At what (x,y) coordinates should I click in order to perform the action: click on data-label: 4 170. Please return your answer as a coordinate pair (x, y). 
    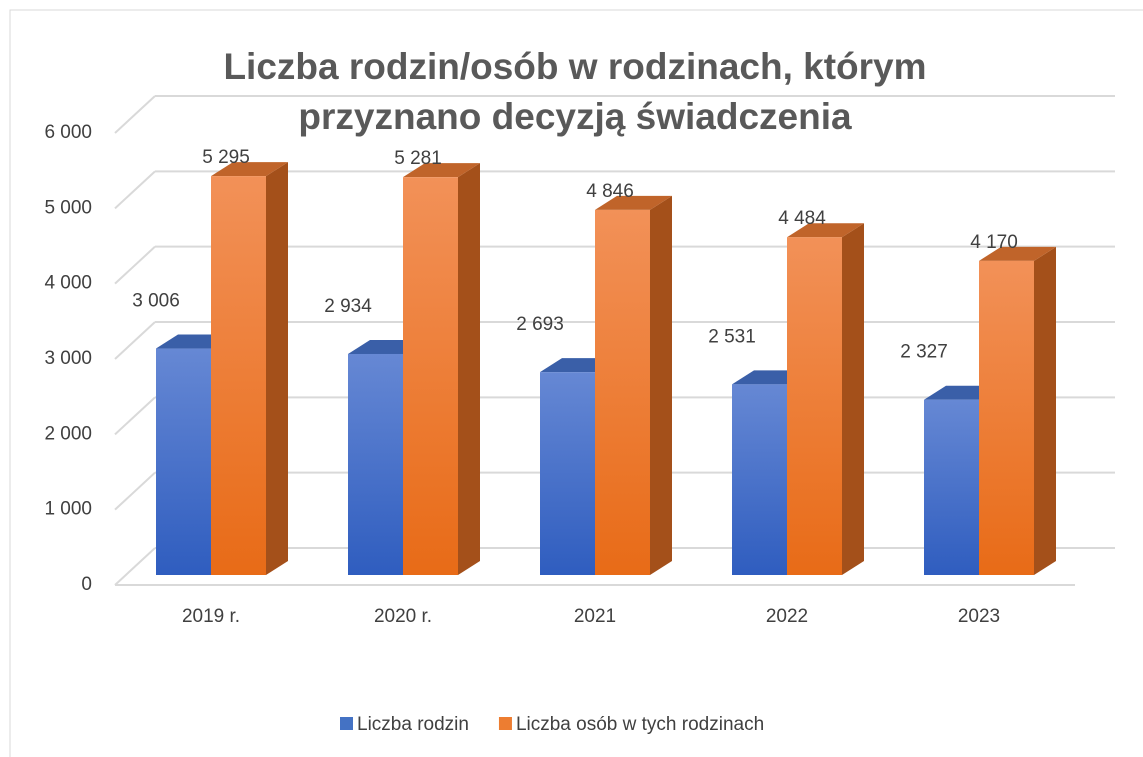
    Looking at the image, I should click on (994, 242).